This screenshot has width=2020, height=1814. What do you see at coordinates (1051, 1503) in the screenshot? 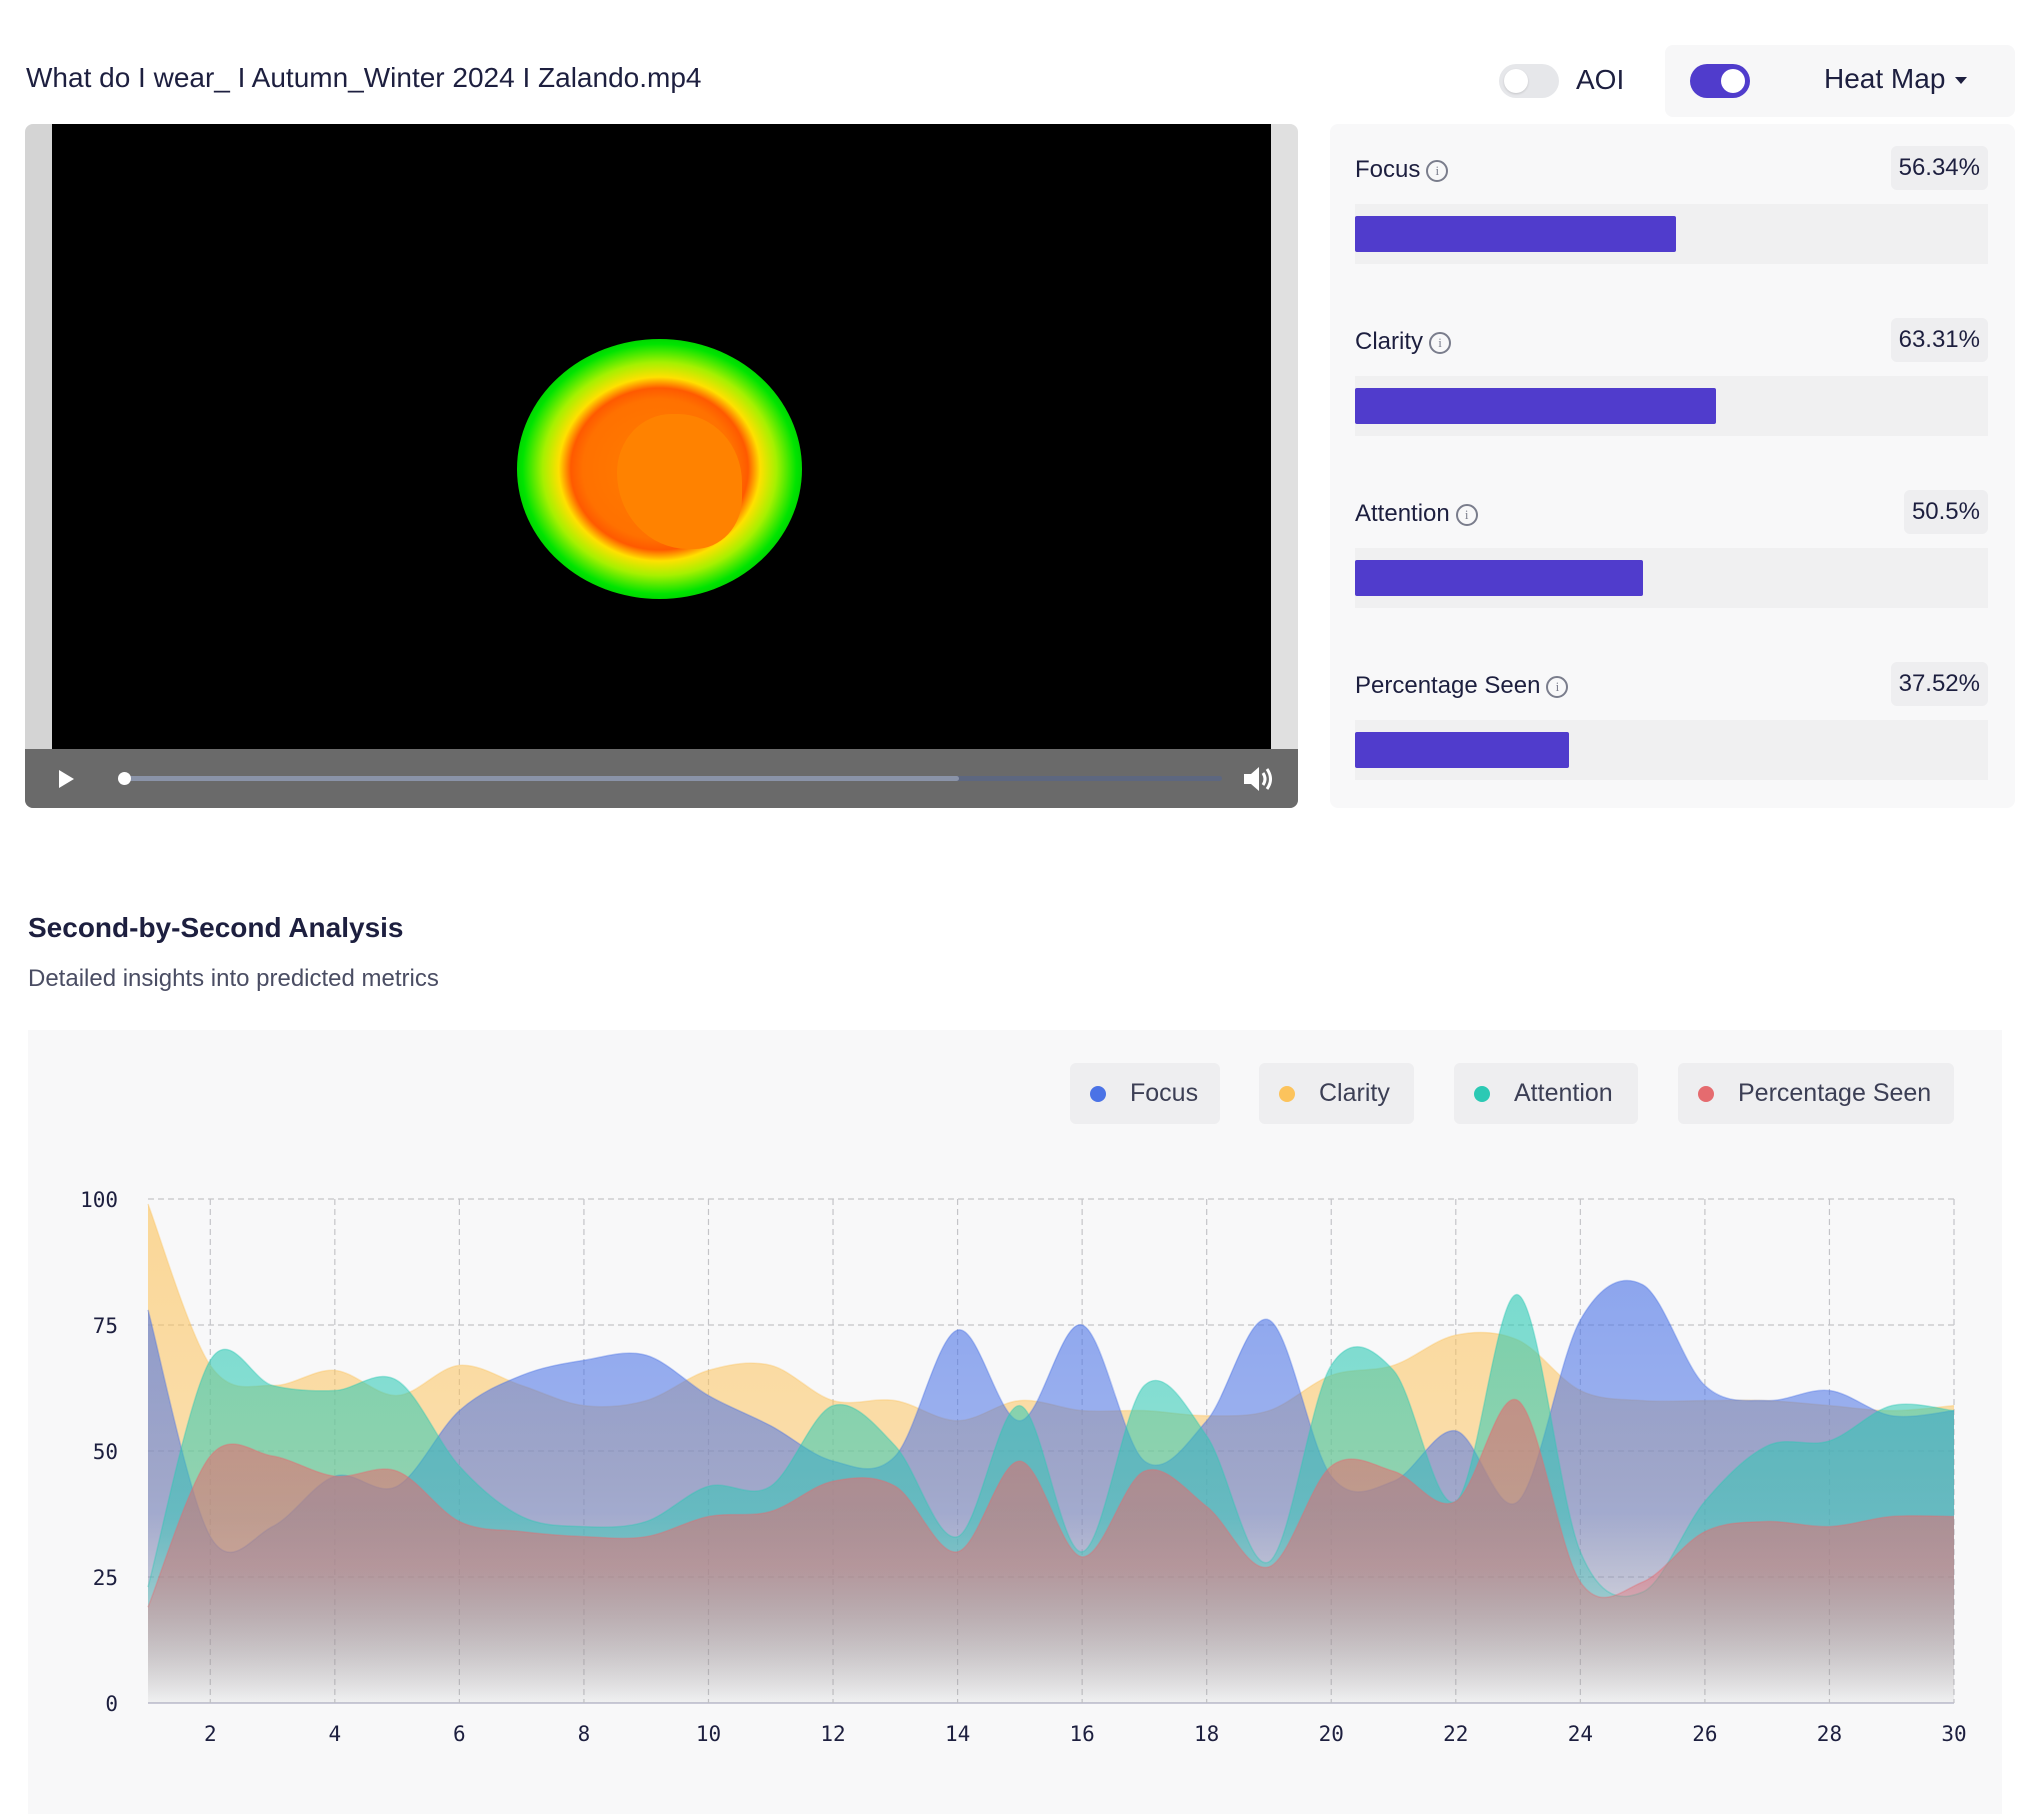
I see `series-line-percentage-seen` at bounding box center [1051, 1503].